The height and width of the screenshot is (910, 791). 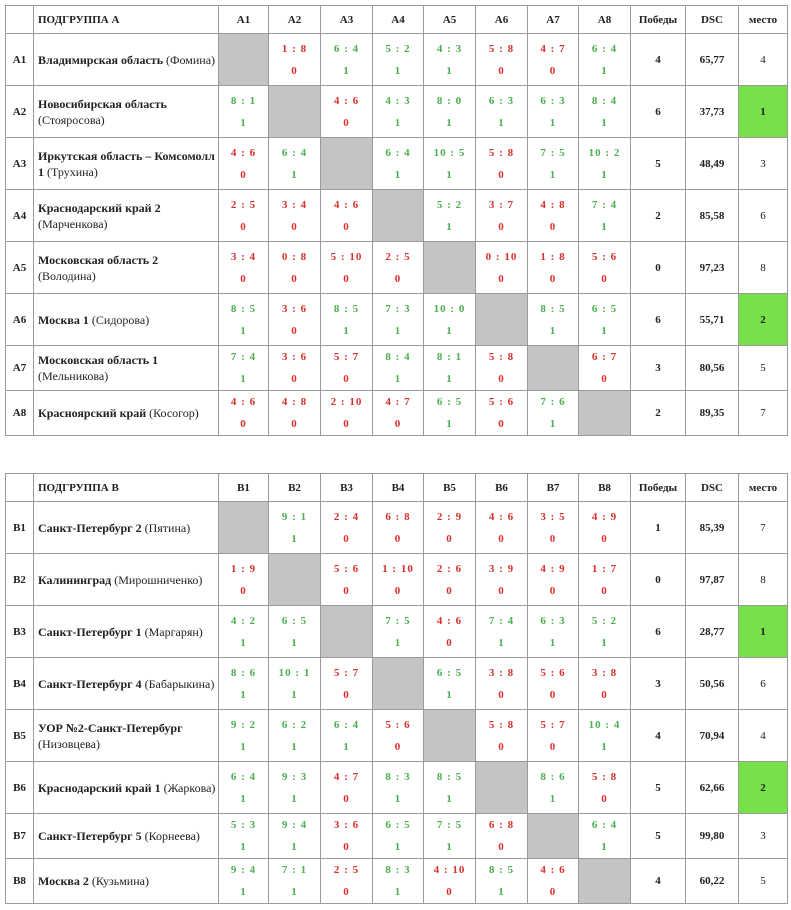 What do you see at coordinates (604, 516) in the screenshot?
I see `match-score: 4 : 9` at bounding box center [604, 516].